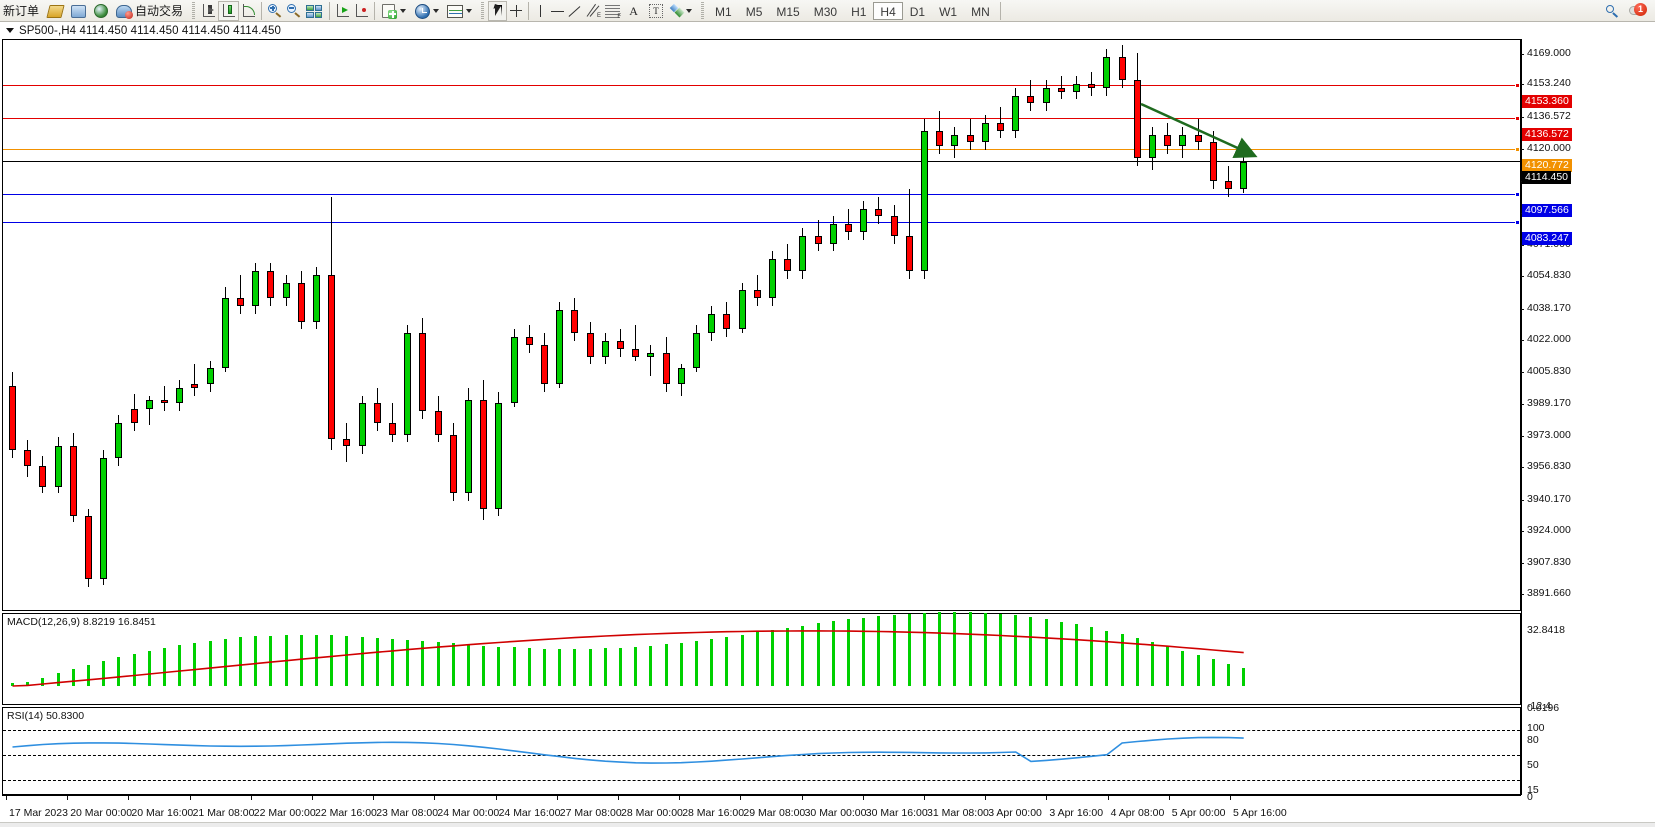 The image size is (1655, 827). I want to click on new-order-button: 新订单, so click(22, 11).